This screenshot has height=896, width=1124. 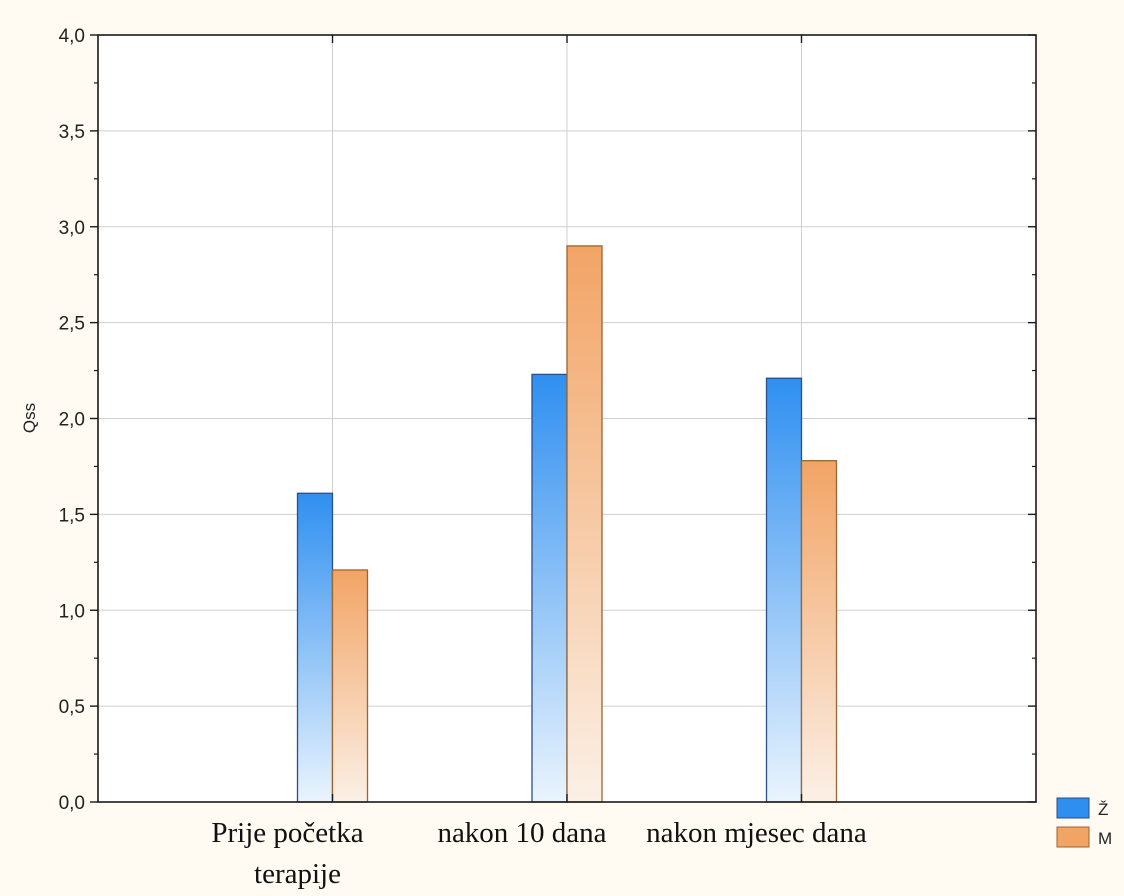 I want to click on legend-label: Ž, so click(x=1103, y=809).